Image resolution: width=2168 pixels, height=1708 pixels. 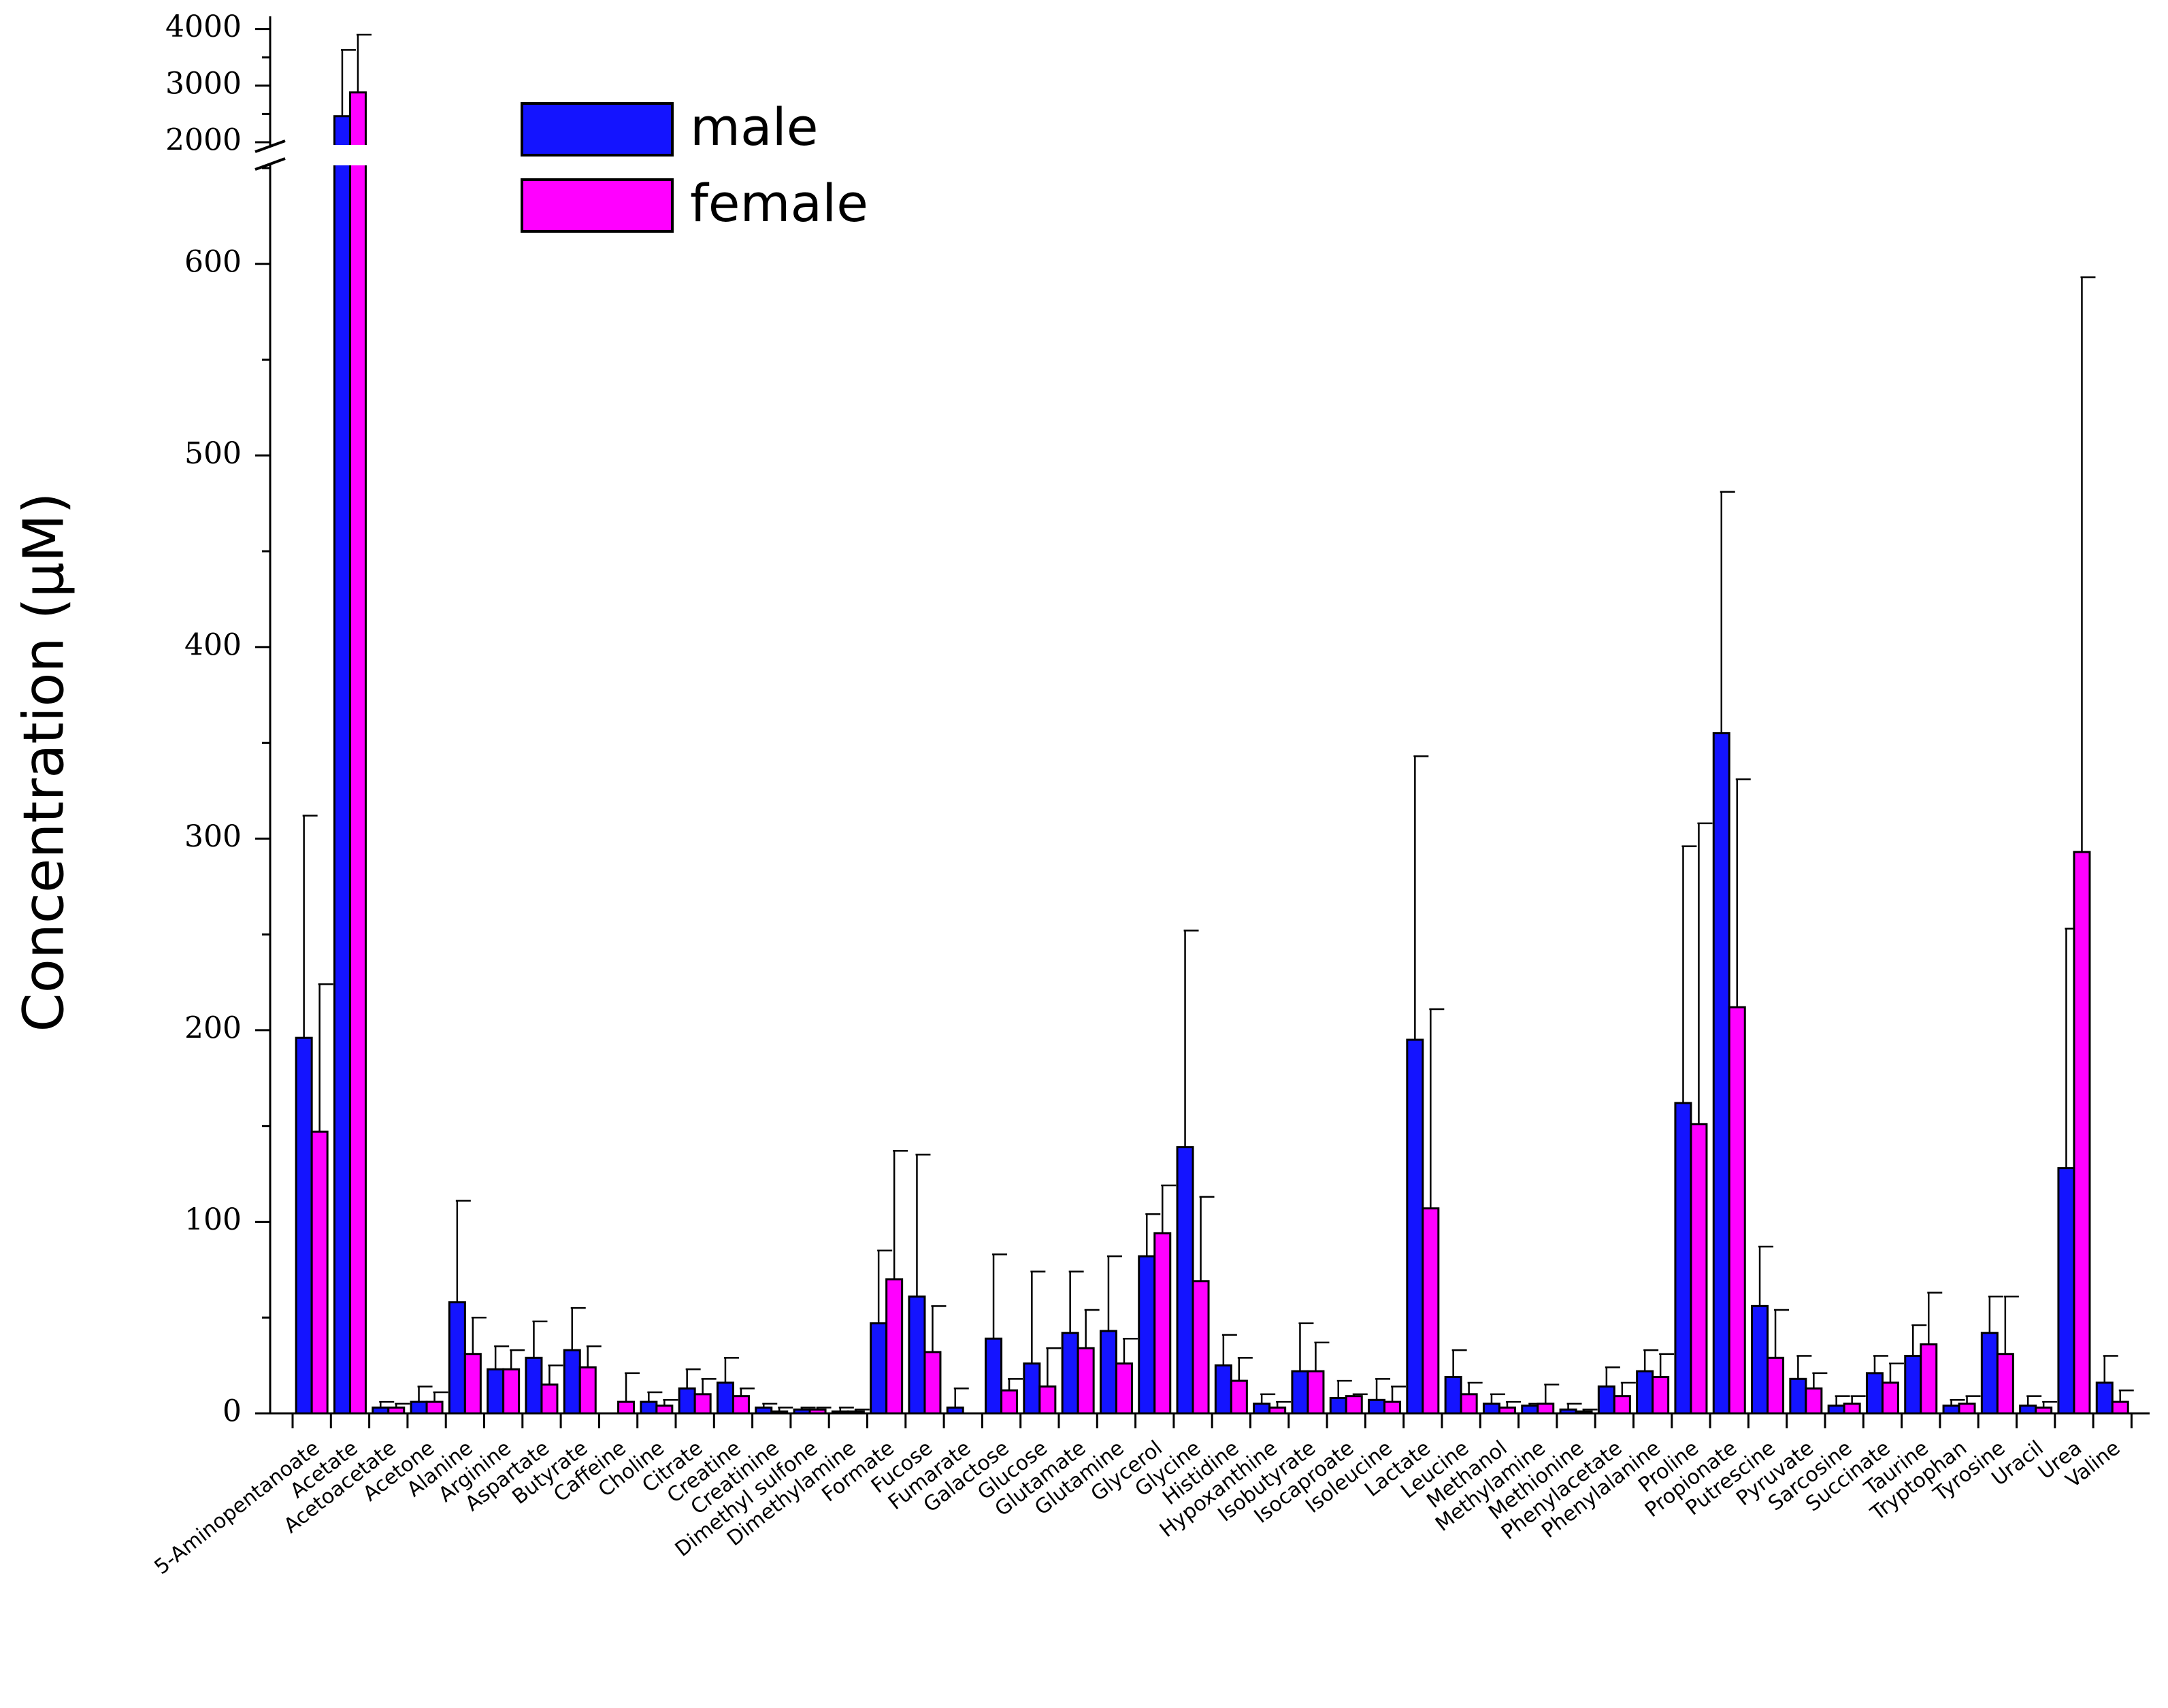 What do you see at coordinates (213, 261) in the screenshot?
I see `y-tick-label: 600` at bounding box center [213, 261].